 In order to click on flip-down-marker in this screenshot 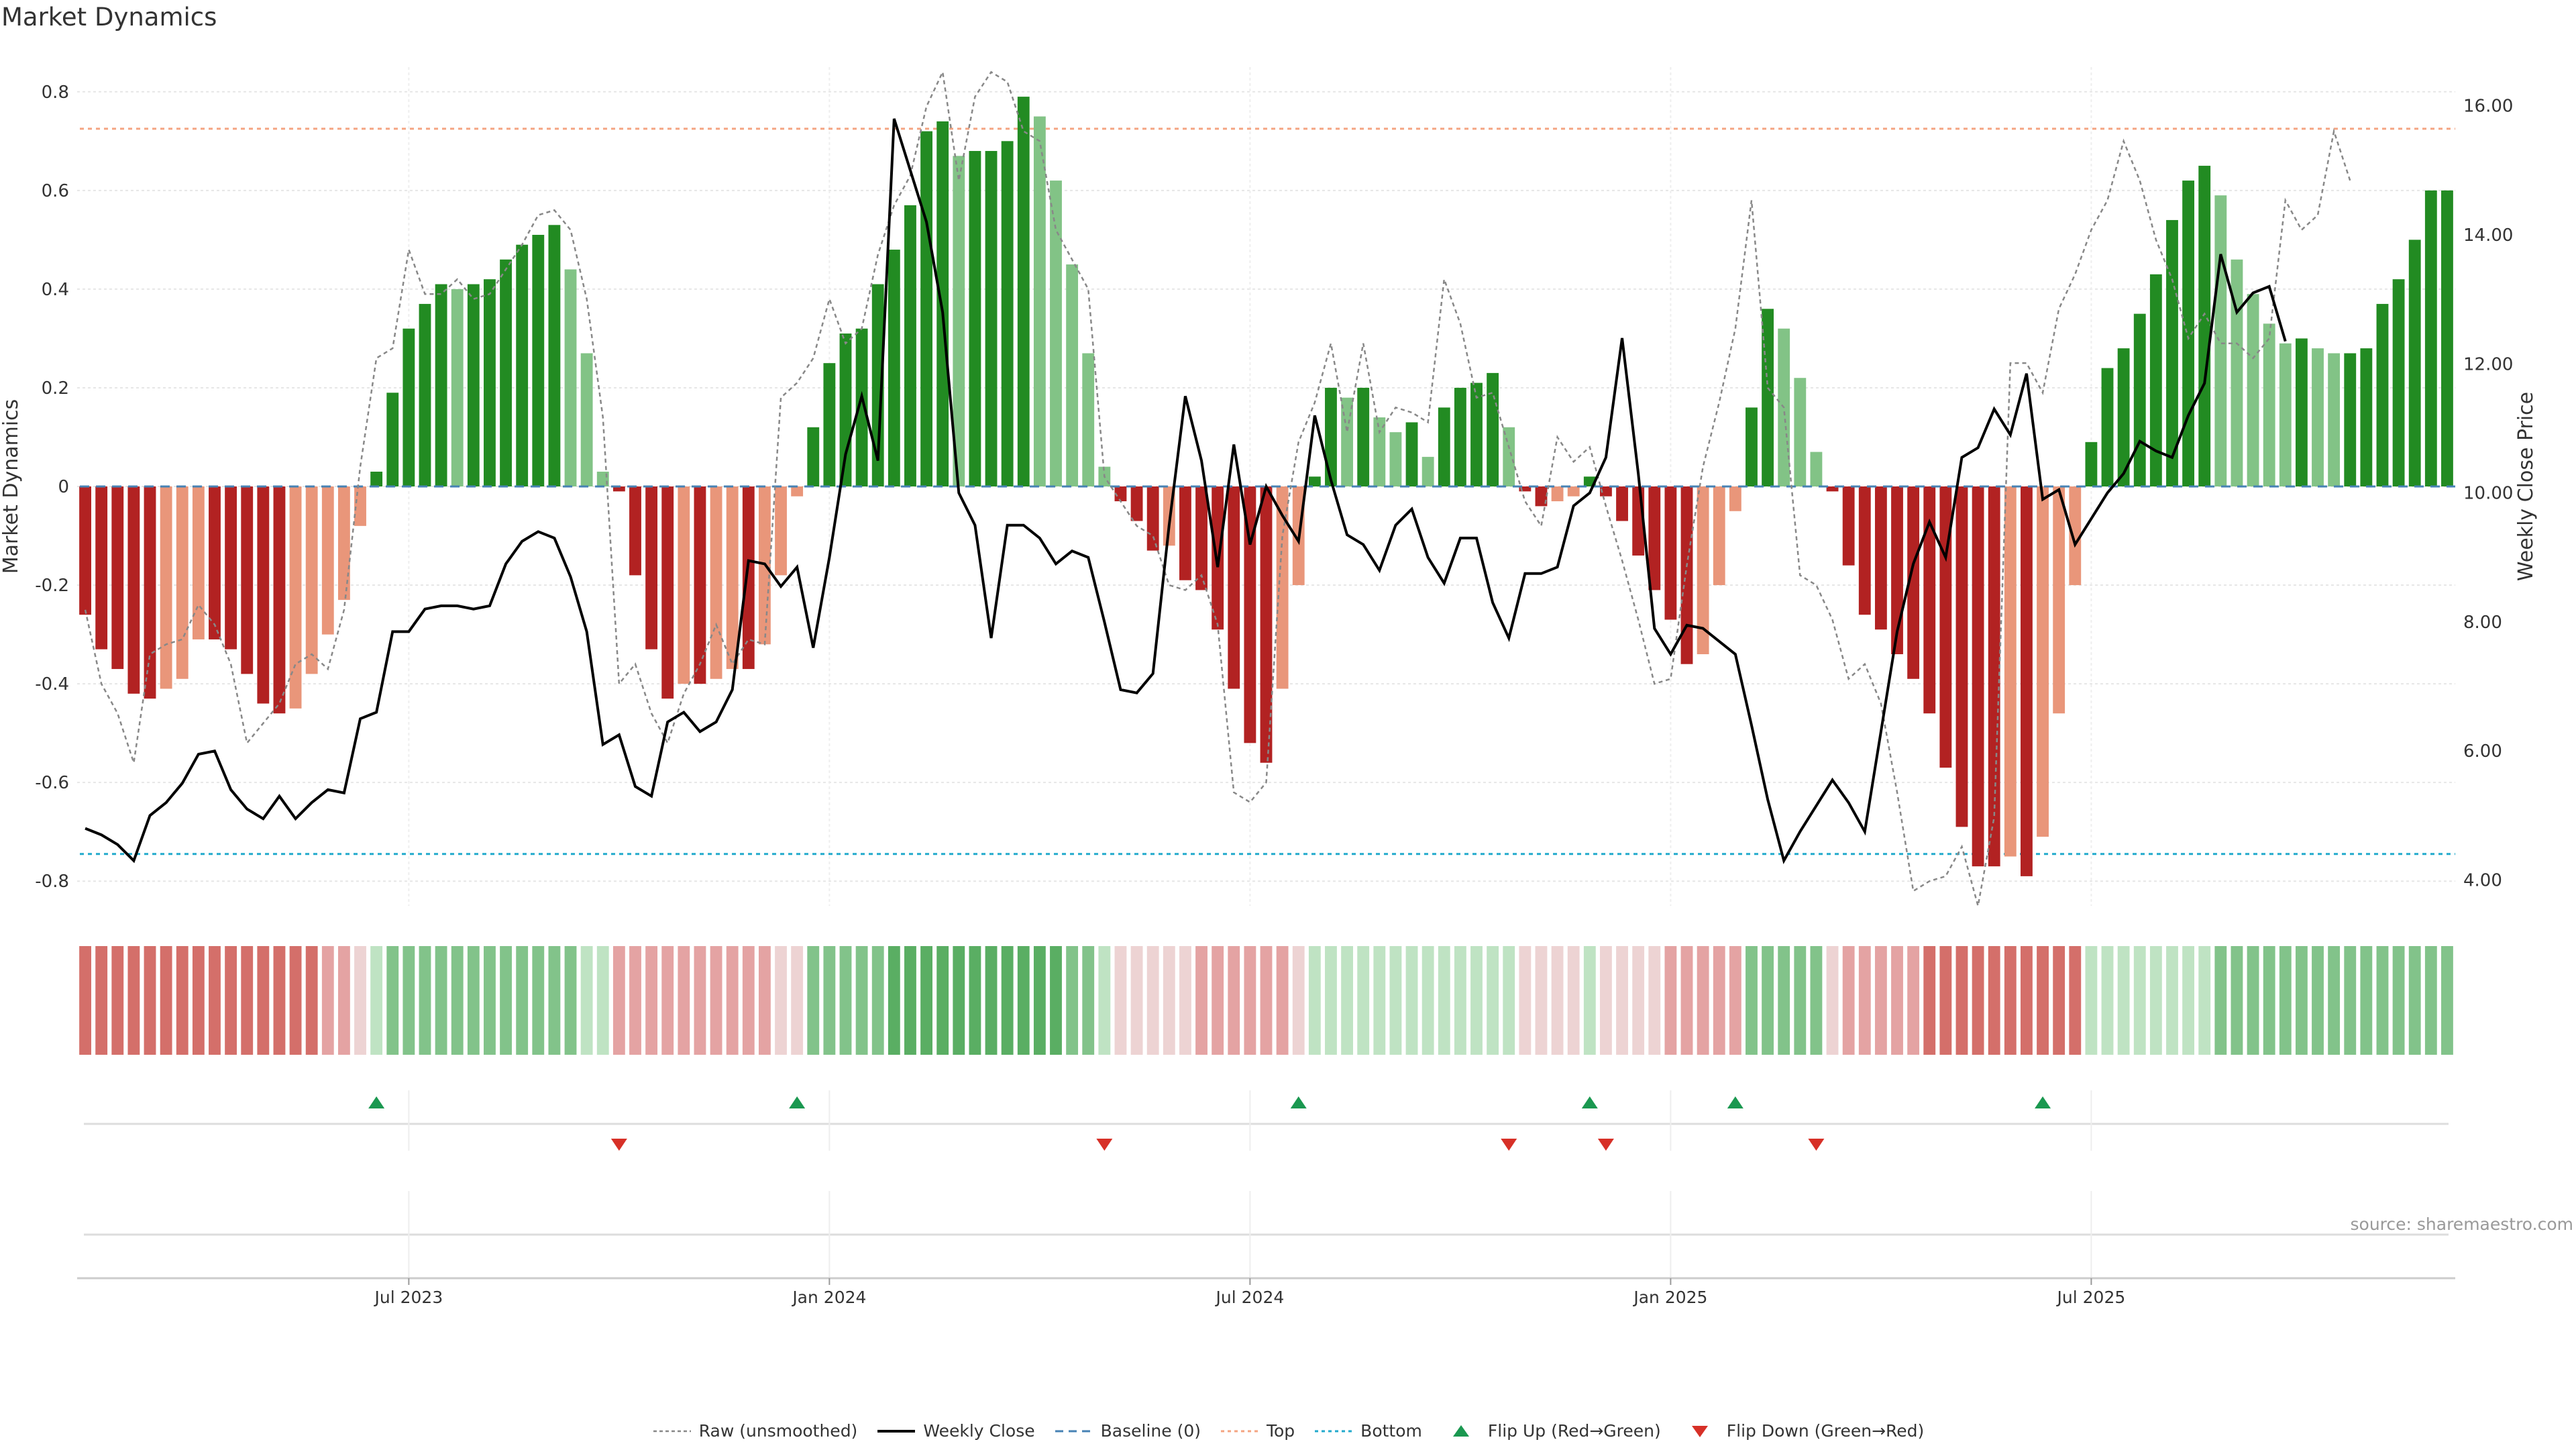, I will do `click(1816, 1145)`.